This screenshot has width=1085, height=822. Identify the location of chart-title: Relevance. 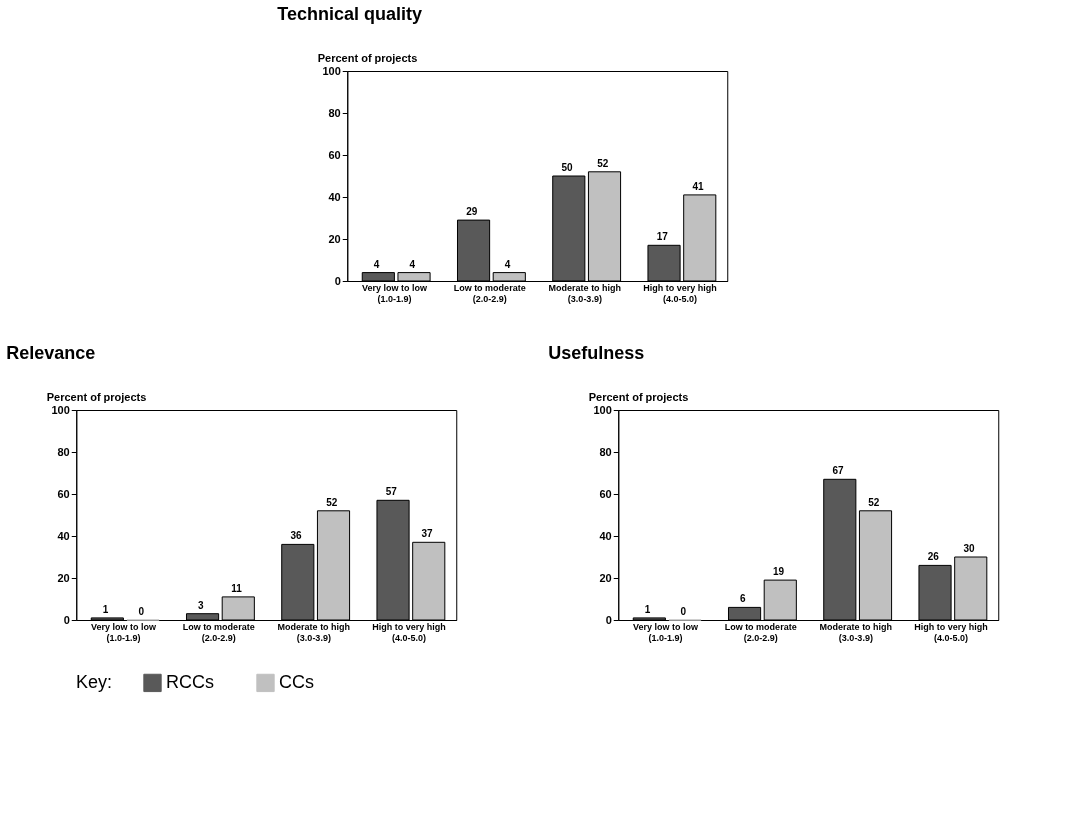
(51, 353).